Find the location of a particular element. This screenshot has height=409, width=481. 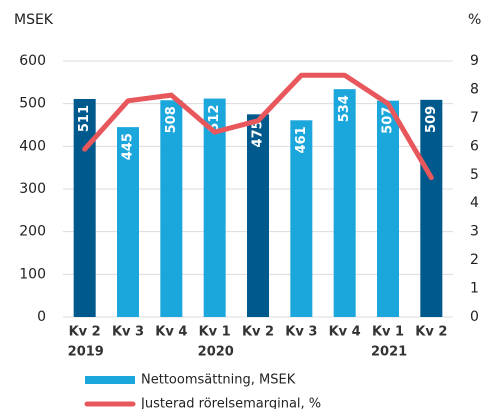

value-label: 508 is located at coordinates (171, 119).